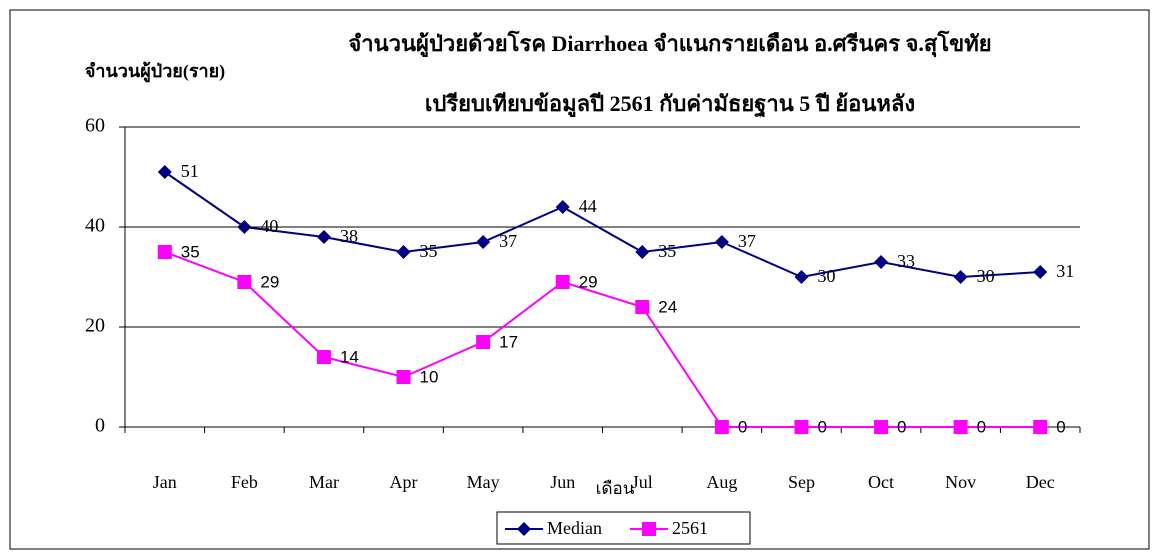  What do you see at coordinates (155, 72) in the screenshot?
I see `y-axis-label: จำนวนผู้ป่วย(ราย)` at bounding box center [155, 72].